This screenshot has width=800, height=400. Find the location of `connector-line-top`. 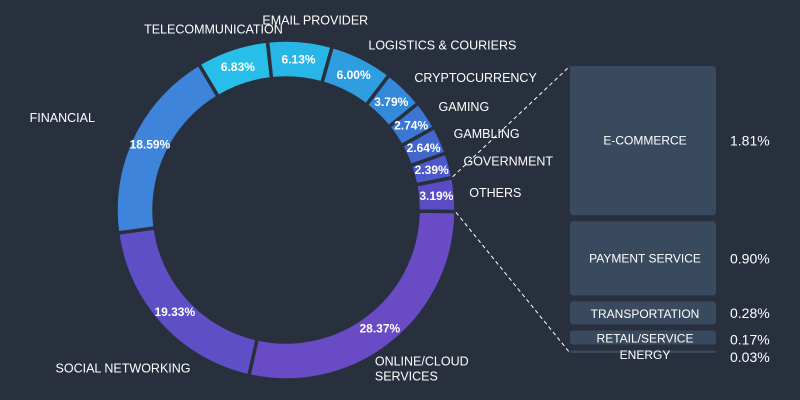

connector-line-top is located at coordinates (511, 121).